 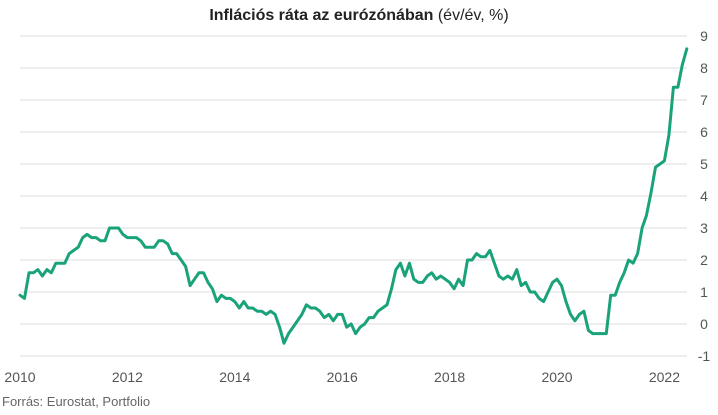 What do you see at coordinates (19, 377) in the screenshot?
I see `x-tick-label: 2010` at bounding box center [19, 377].